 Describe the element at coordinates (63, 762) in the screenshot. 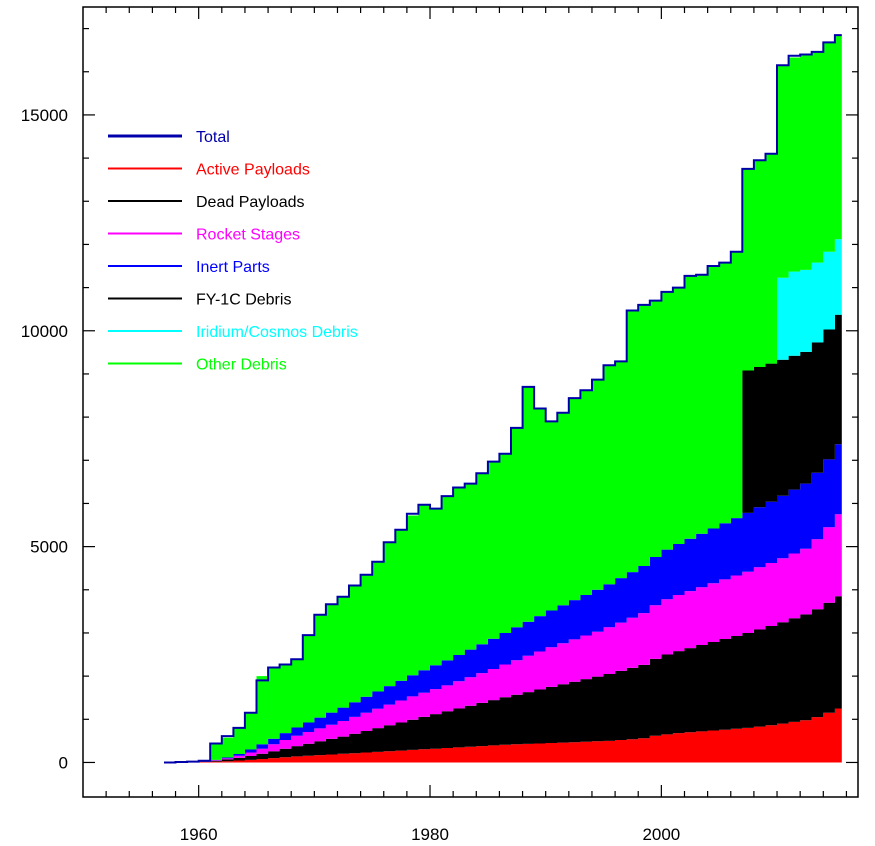

I see `y-tick-label: 0` at that location.